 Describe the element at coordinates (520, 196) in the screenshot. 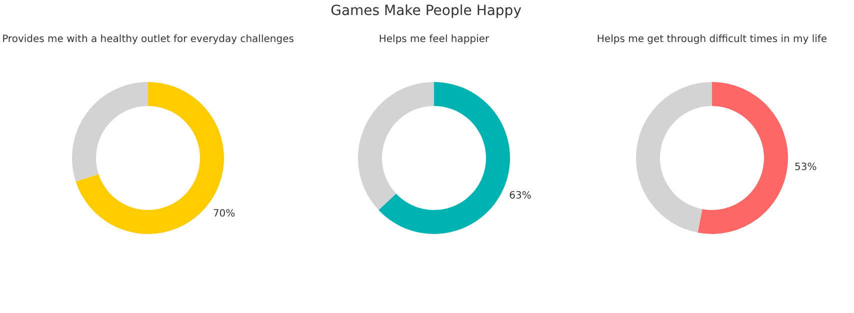

I see `data-label: 63%` at that location.